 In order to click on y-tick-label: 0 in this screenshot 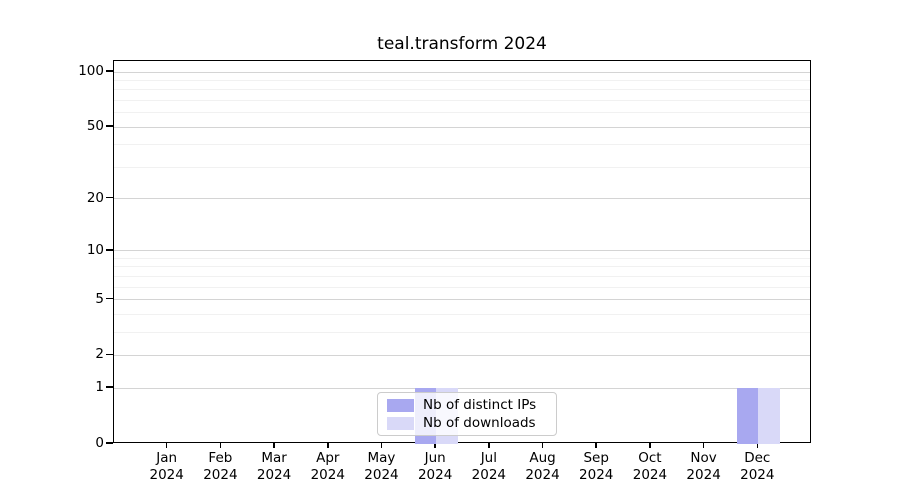, I will do `click(99, 443)`.